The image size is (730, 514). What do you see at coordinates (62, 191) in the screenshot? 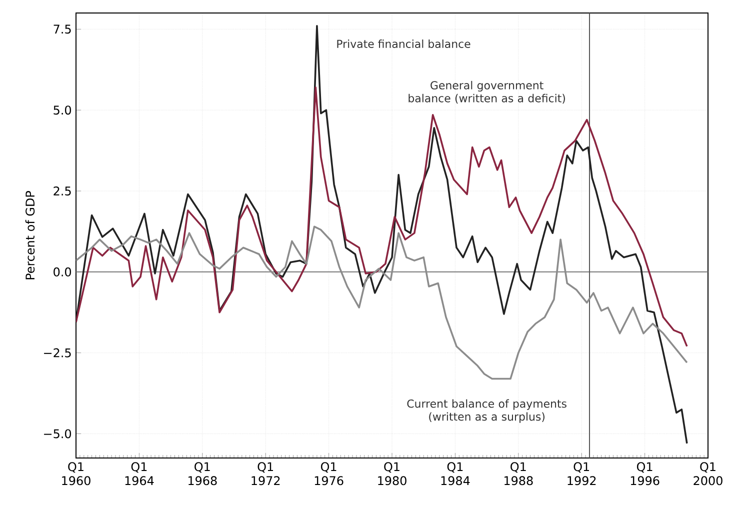
I see `y-tick-label: 2.5` at bounding box center [62, 191].